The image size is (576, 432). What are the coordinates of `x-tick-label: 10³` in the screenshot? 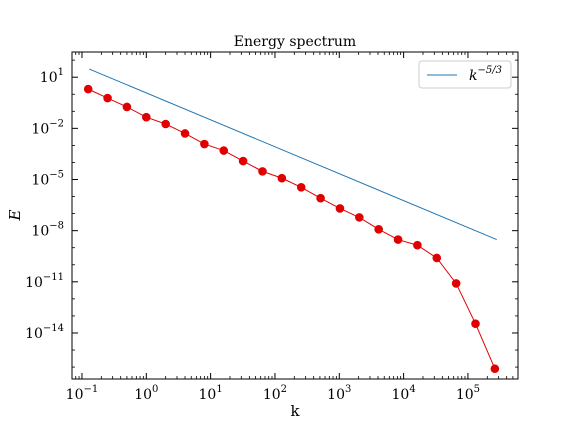 It's located at (339, 393).